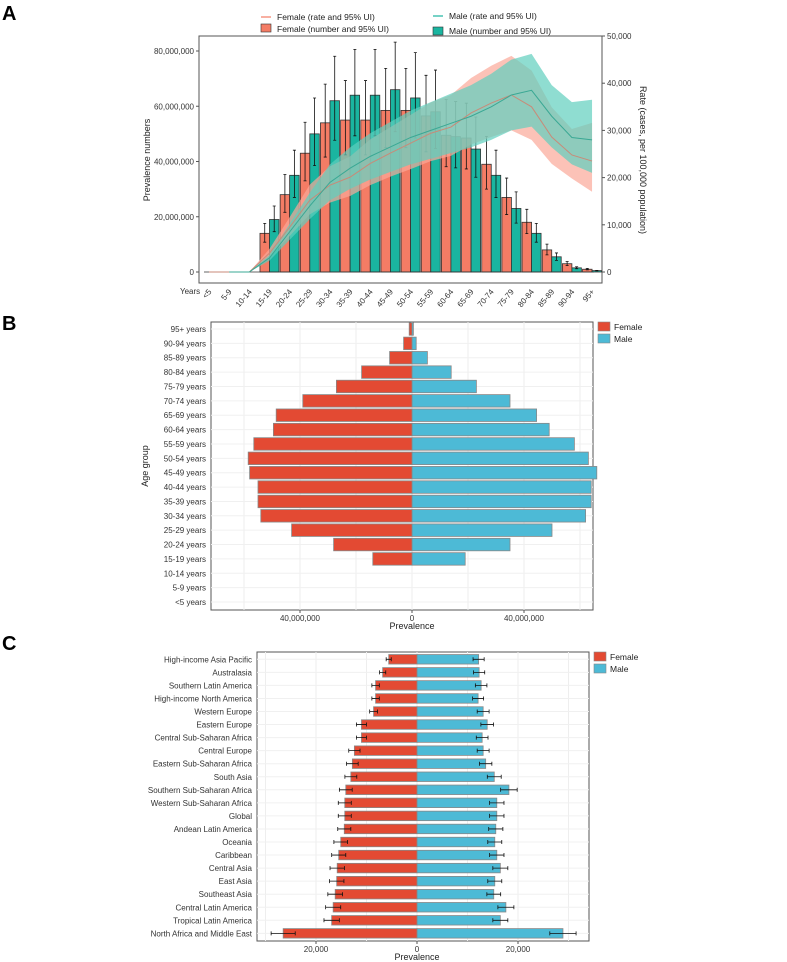 The height and width of the screenshot is (962, 787). I want to click on x-tick-label: 90-94, so click(566, 298).